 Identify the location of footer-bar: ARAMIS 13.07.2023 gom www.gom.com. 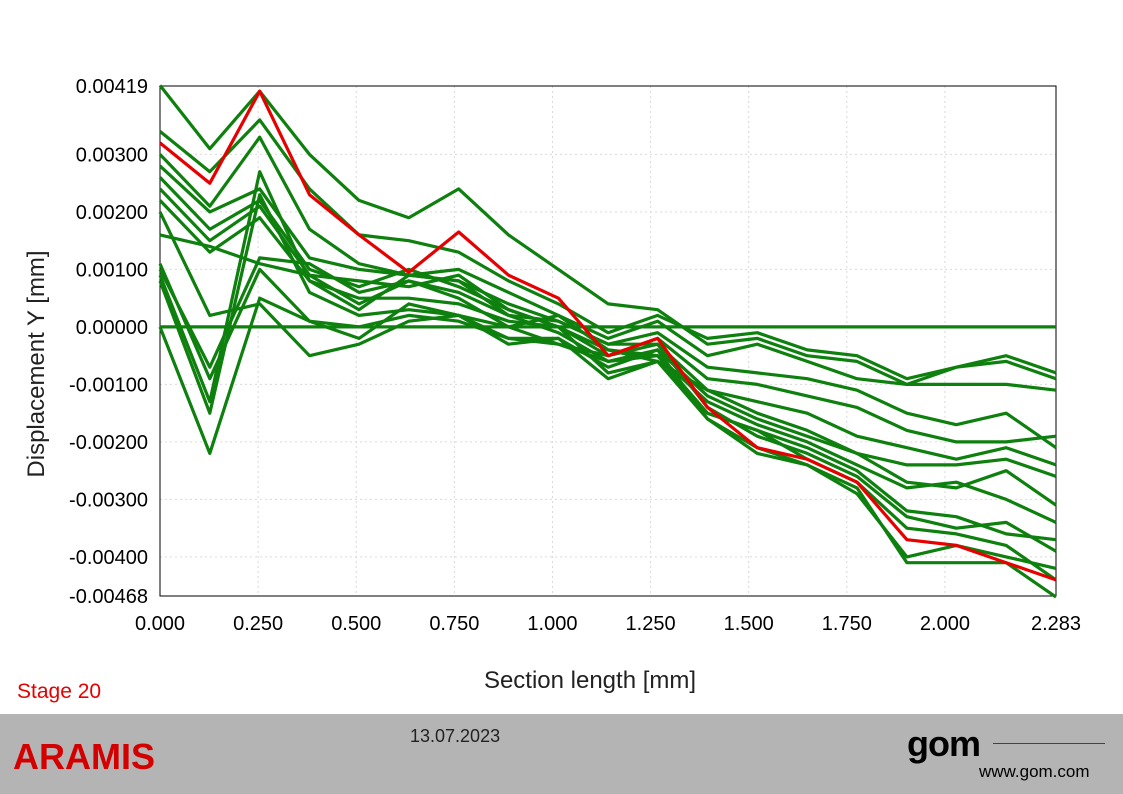
(561, 754).